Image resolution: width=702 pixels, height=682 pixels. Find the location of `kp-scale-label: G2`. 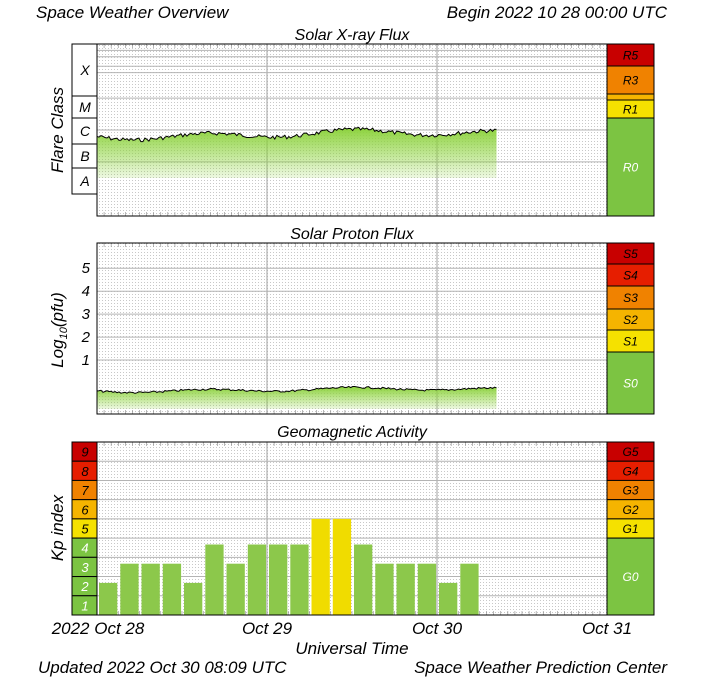

kp-scale-label: G2 is located at coordinates (630, 510).